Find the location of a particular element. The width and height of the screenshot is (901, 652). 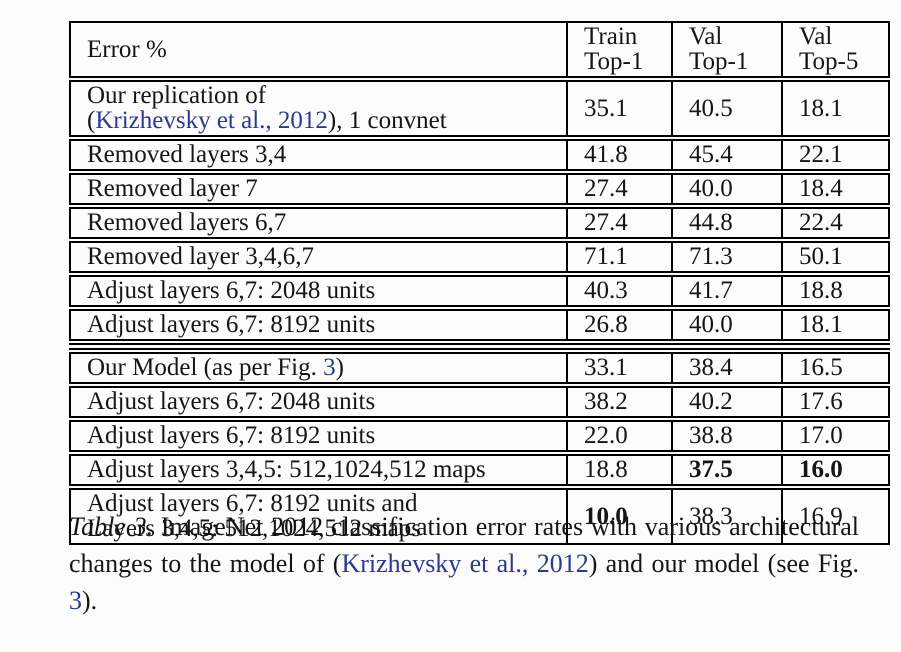

train-top1-value: 26.8 is located at coordinates (620, 325).